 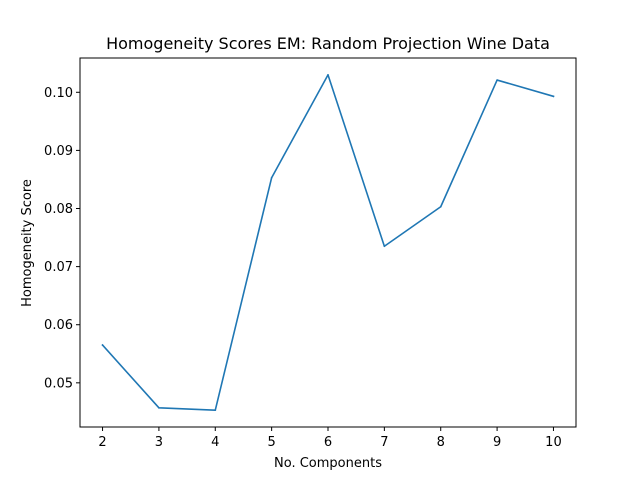 I want to click on x-tick-label: 10, so click(x=553, y=442).